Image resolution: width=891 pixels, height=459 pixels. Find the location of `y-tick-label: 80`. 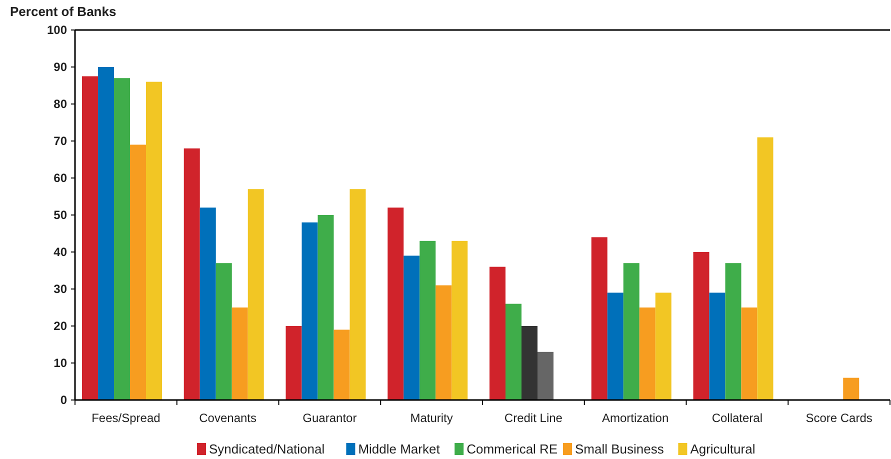

y-tick-label: 80 is located at coordinates (61, 104).